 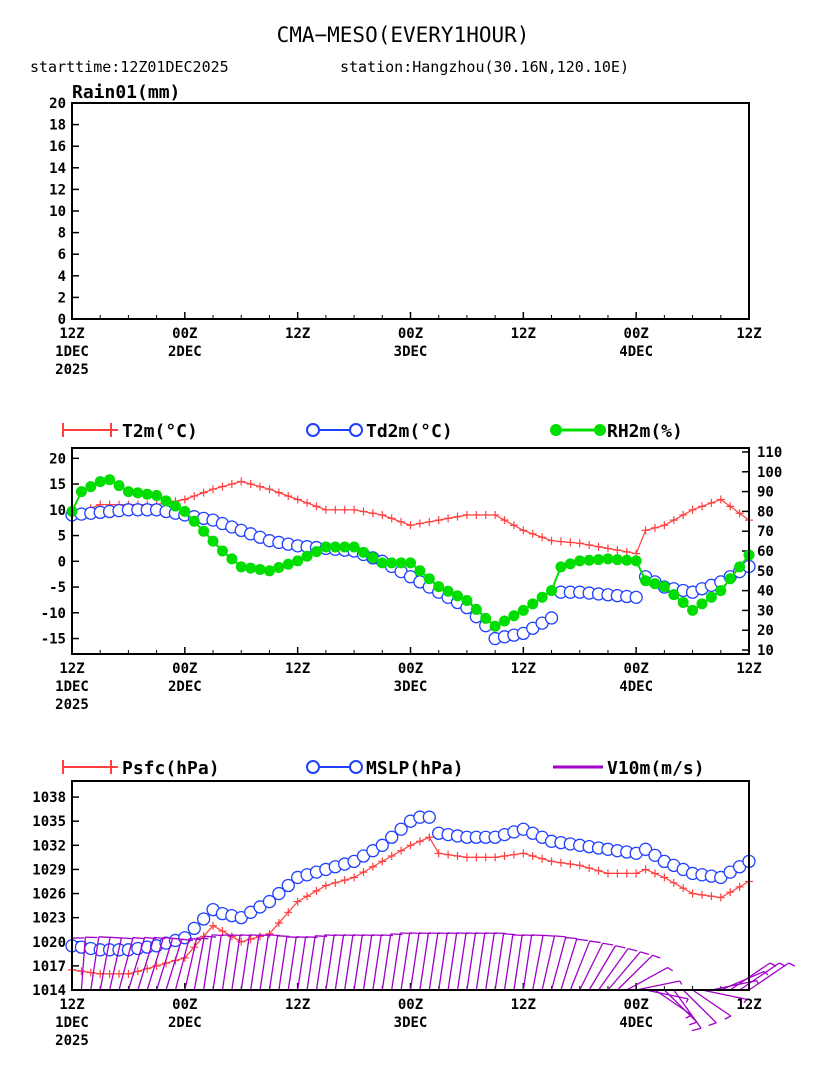 I want to click on y-right-tick-label: 100, so click(x=769, y=473).